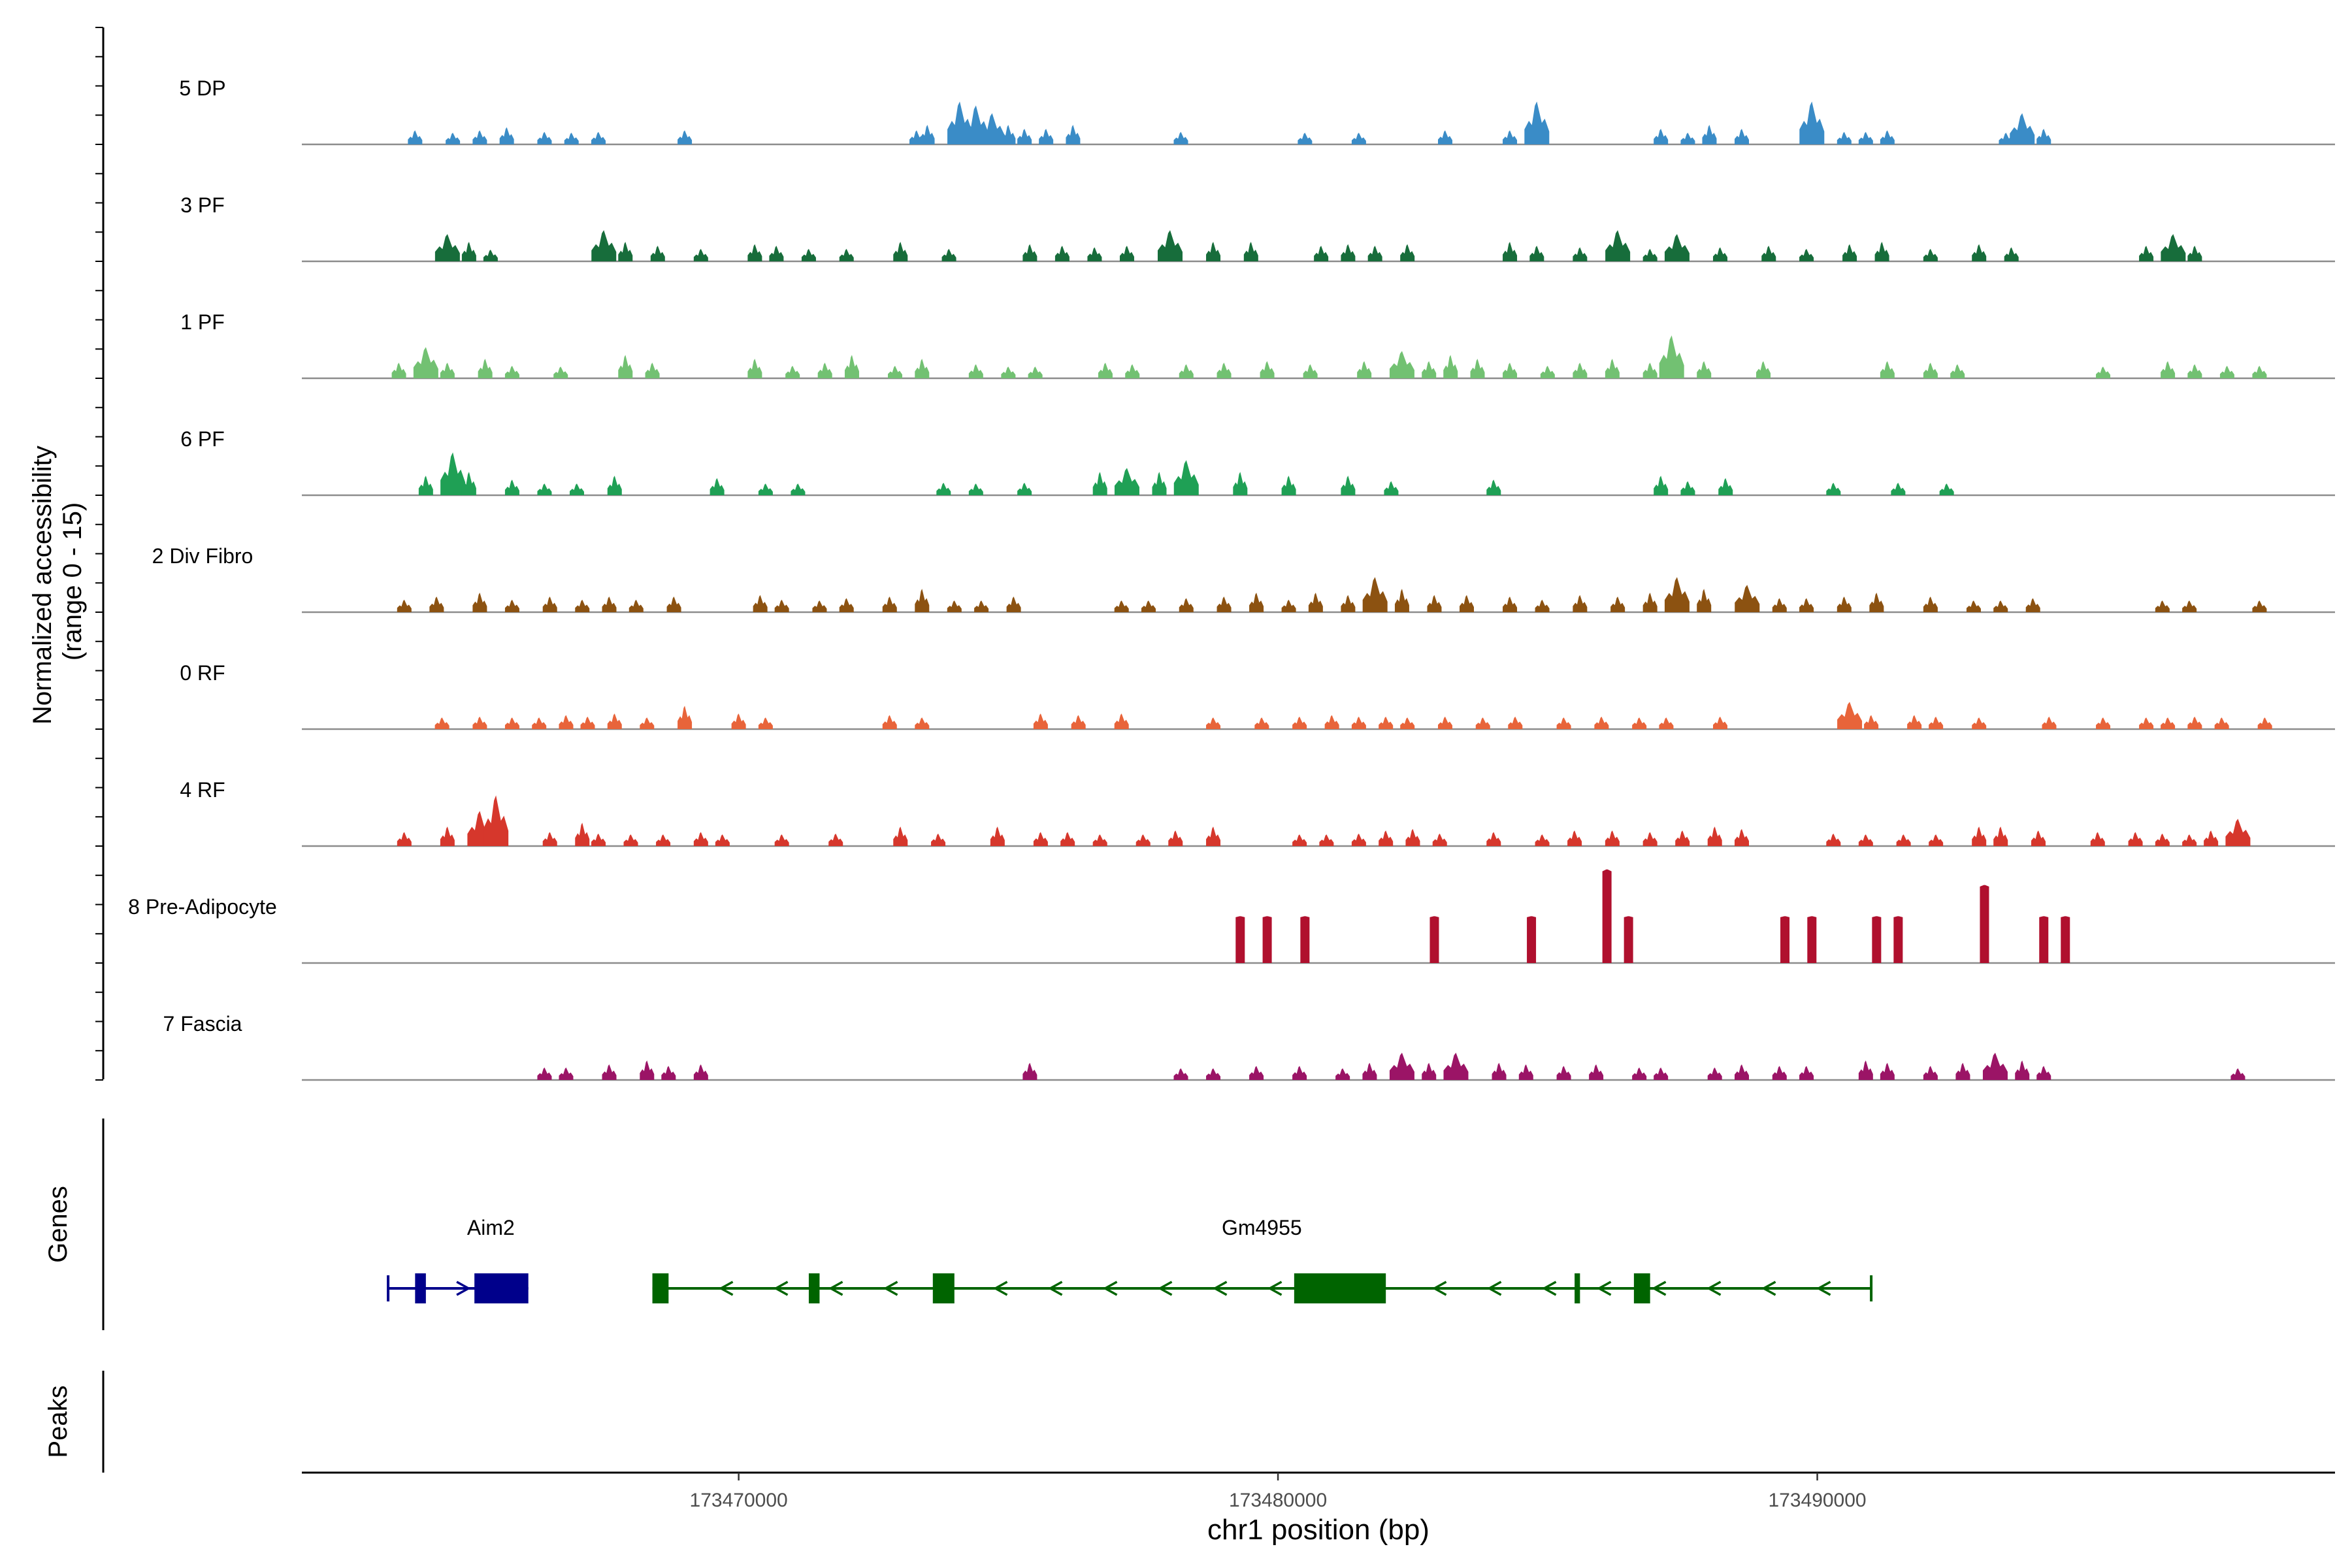 The height and width of the screenshot is (1568, 2352). What do you see at coordinates (202, 1024) in the screenshot?
I see `track-label: 7 Fascia` at bounding box center [202, 1024].